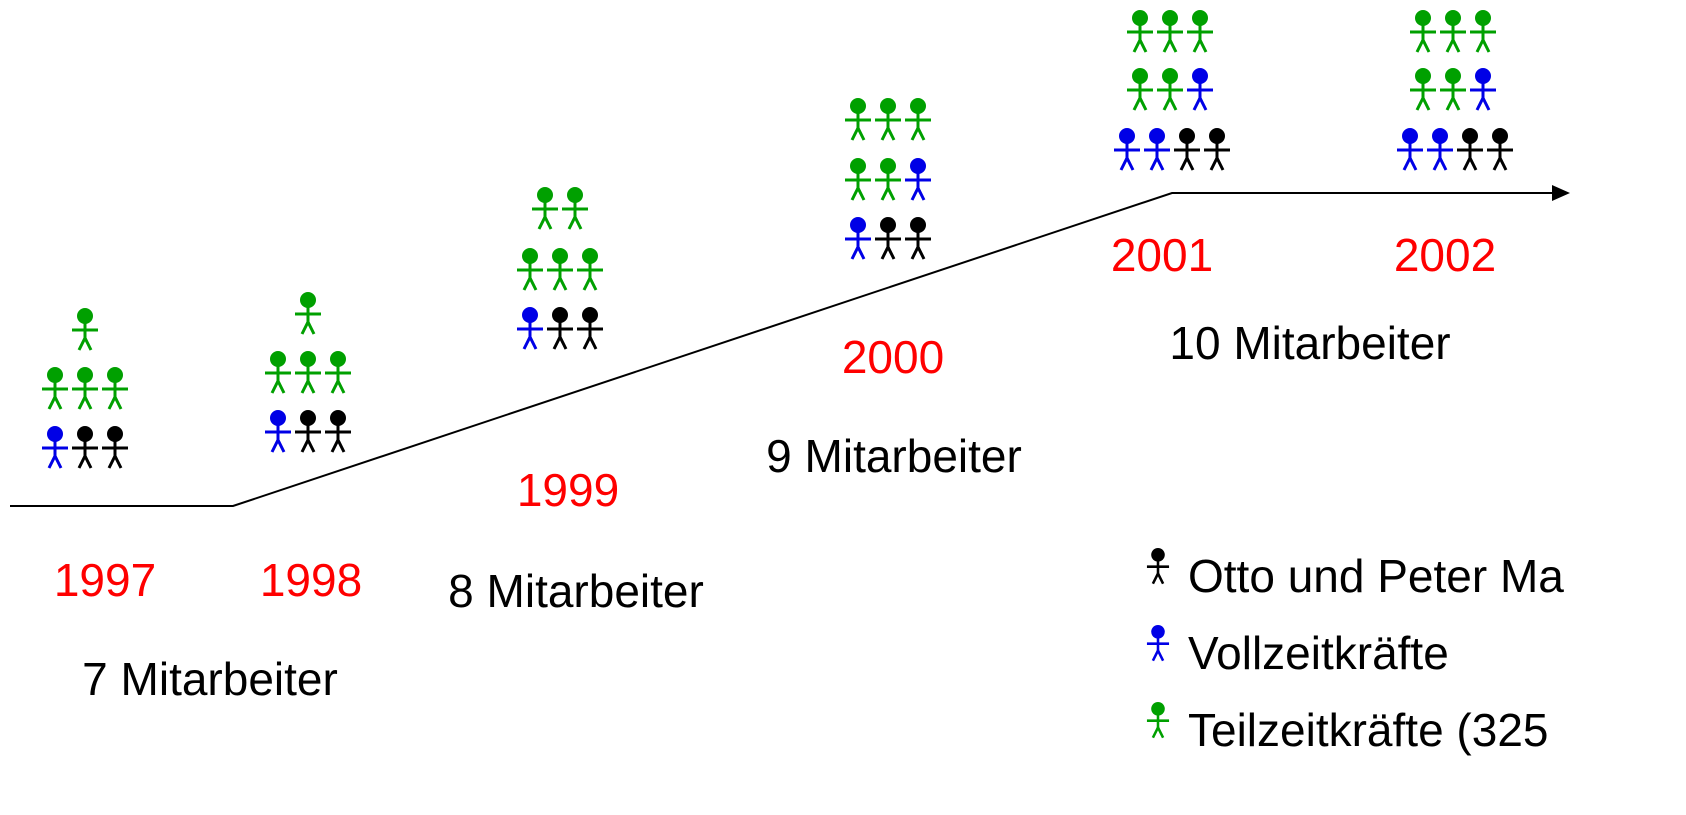  Describe the element at coordinates (1376, 576) in the screenshot. I see `legend-label: Otto und Peter Ma` at that location.